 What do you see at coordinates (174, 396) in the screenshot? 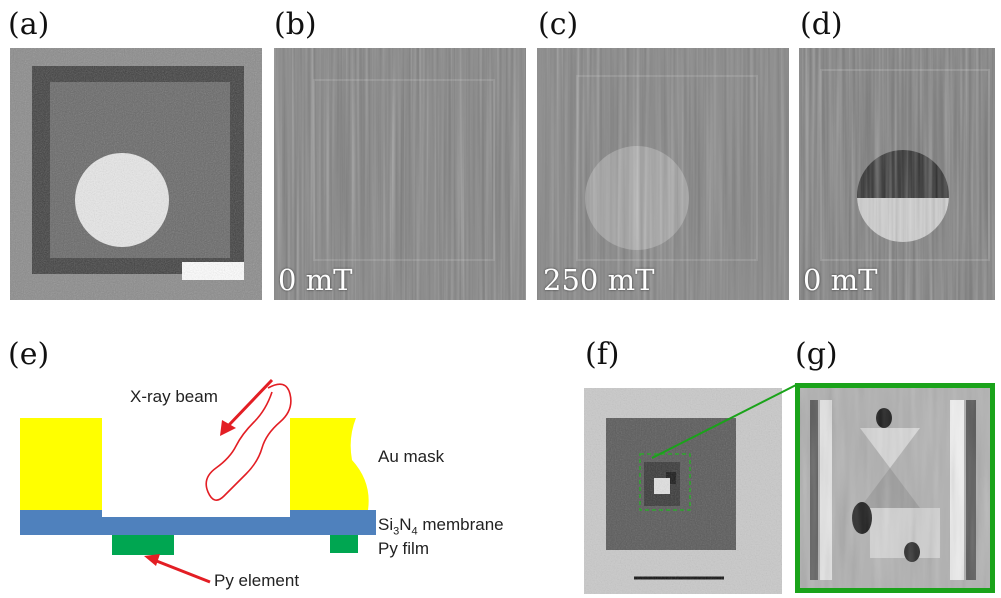
I see `label-xray-beam: X-ray beam` at bounding box center [174, 396].